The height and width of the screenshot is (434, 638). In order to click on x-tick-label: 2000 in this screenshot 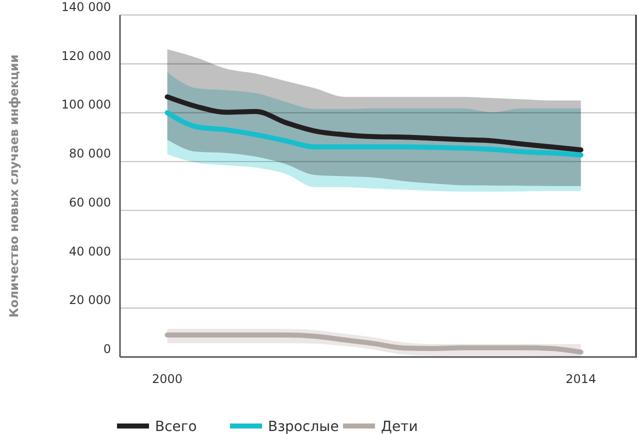, I will do `click(167, 379)`.